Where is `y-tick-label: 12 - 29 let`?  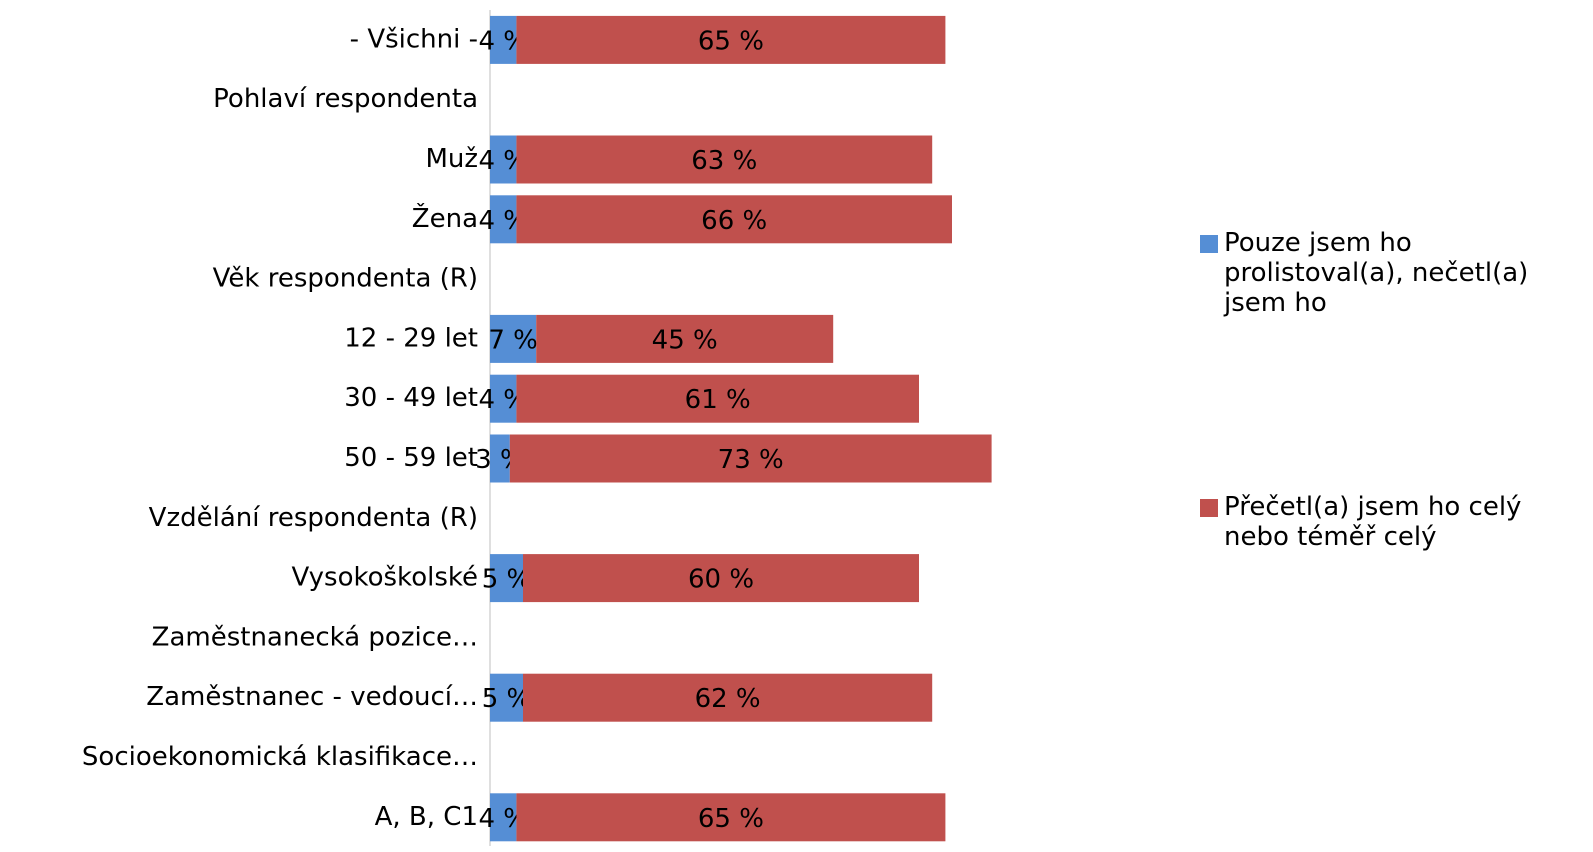
y-tick-label: 12 - 29 let is located at coordinates (411, 338).